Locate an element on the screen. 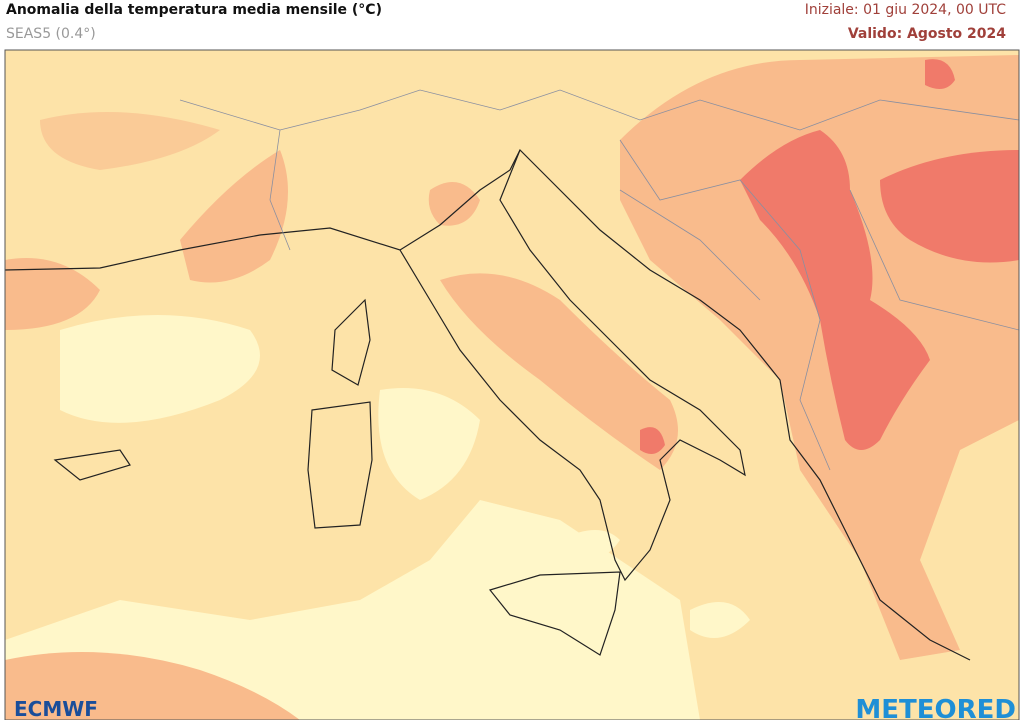 The width and height of the screenshot is (1024, 720). logo-ecmwf: ECMWF is located at coordinates (56, 708).